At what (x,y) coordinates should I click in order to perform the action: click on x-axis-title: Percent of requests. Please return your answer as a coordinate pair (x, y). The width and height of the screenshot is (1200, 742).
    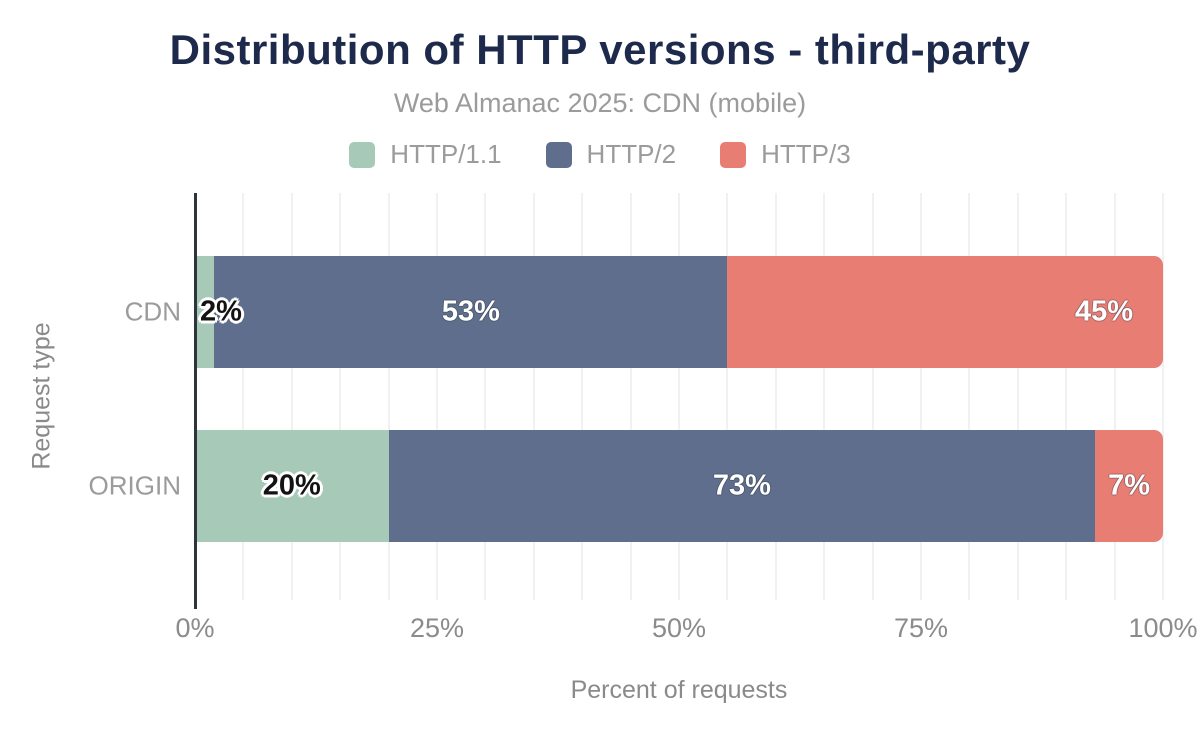
    Looking at the image, I should click on (679, 690).